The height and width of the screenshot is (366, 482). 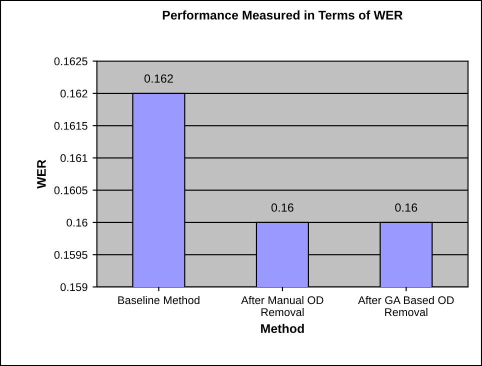 What do you see at coordinates (74, 94) in the screenshot?
I see `y-tick-label: 0.162` at bounding box center [74, 94].